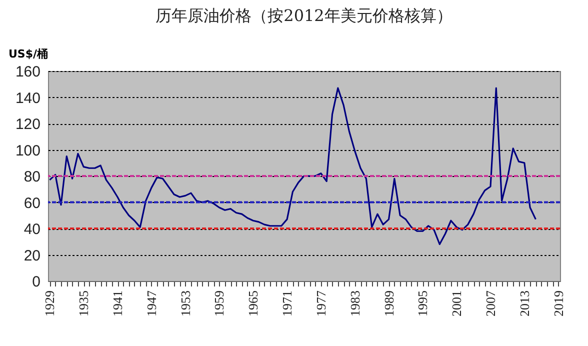 The width and height of the screenshot is (588, 346). Describe the element at coordinates (27, 124) in the screenshot. I see `y-tick-label: 120` at that location.